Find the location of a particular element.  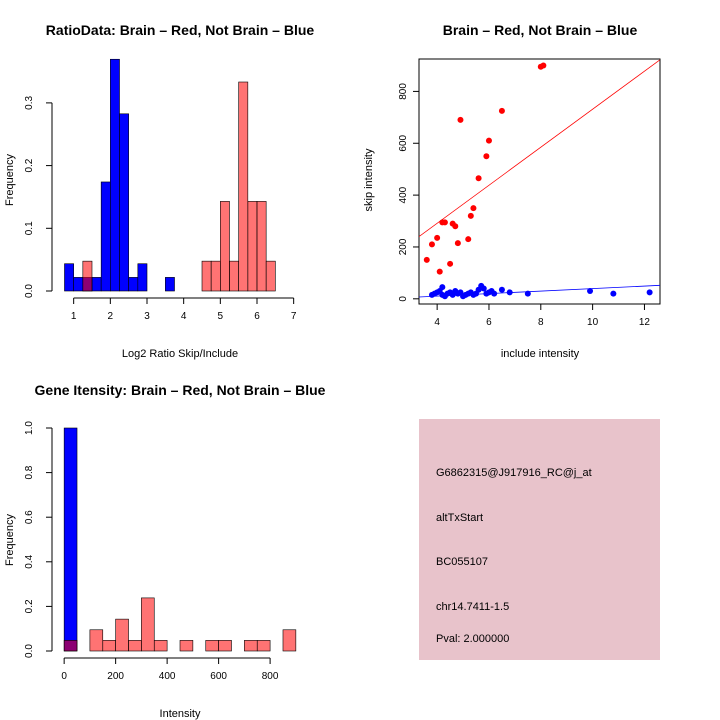

ratio-histogram-xlabel: Log2 Ratio Skip/Include is located at coordinates (180, 354).